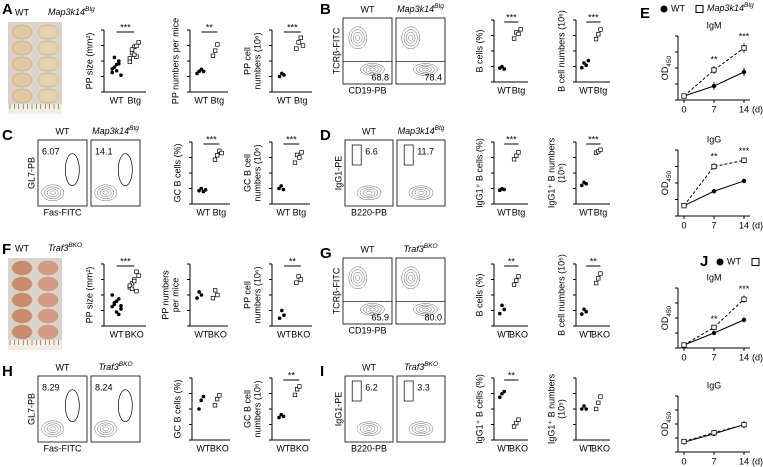 Image resolution: width=763 pixels, height=467 pixels. I want to click on legend-label: WT, so click(678, 8).